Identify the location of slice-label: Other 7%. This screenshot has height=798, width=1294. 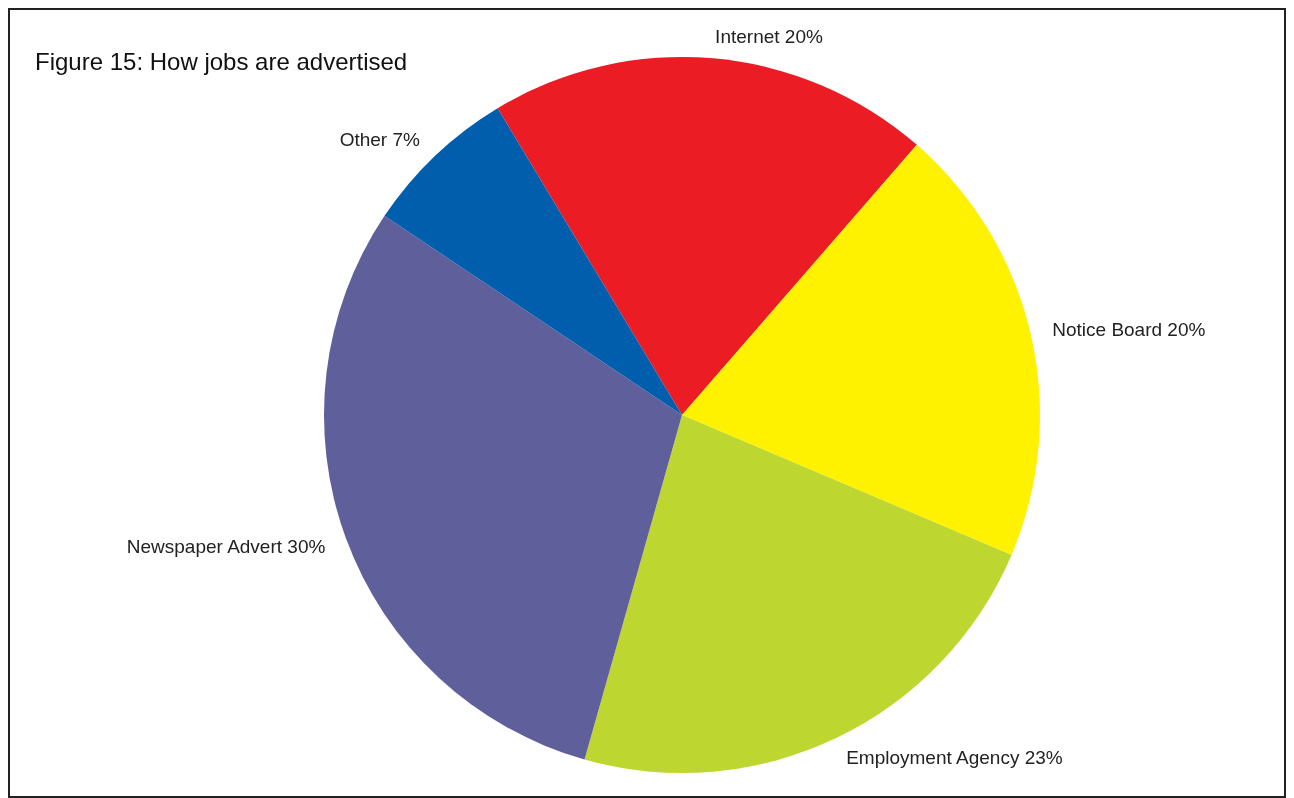
(380, 140).